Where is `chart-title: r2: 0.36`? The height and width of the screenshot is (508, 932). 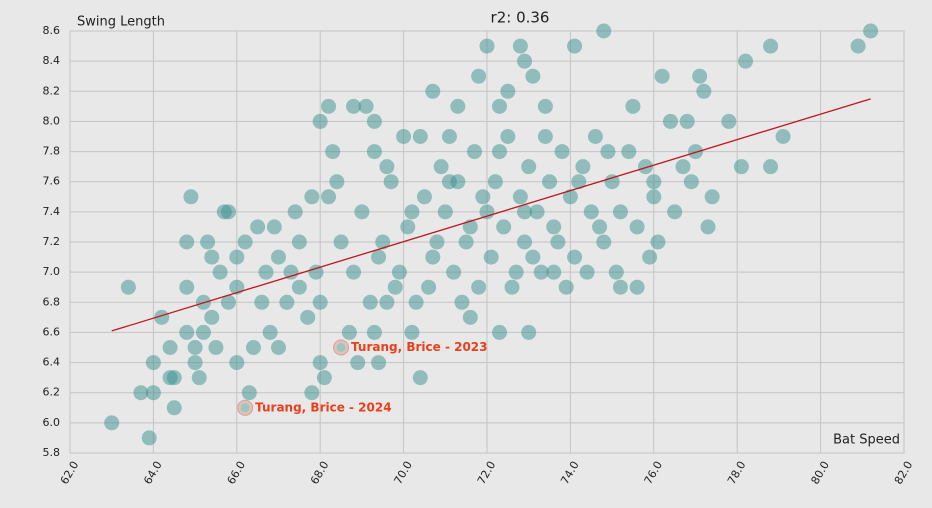
chart-title: r2: 0.36 is located at coordinates (520, 18).